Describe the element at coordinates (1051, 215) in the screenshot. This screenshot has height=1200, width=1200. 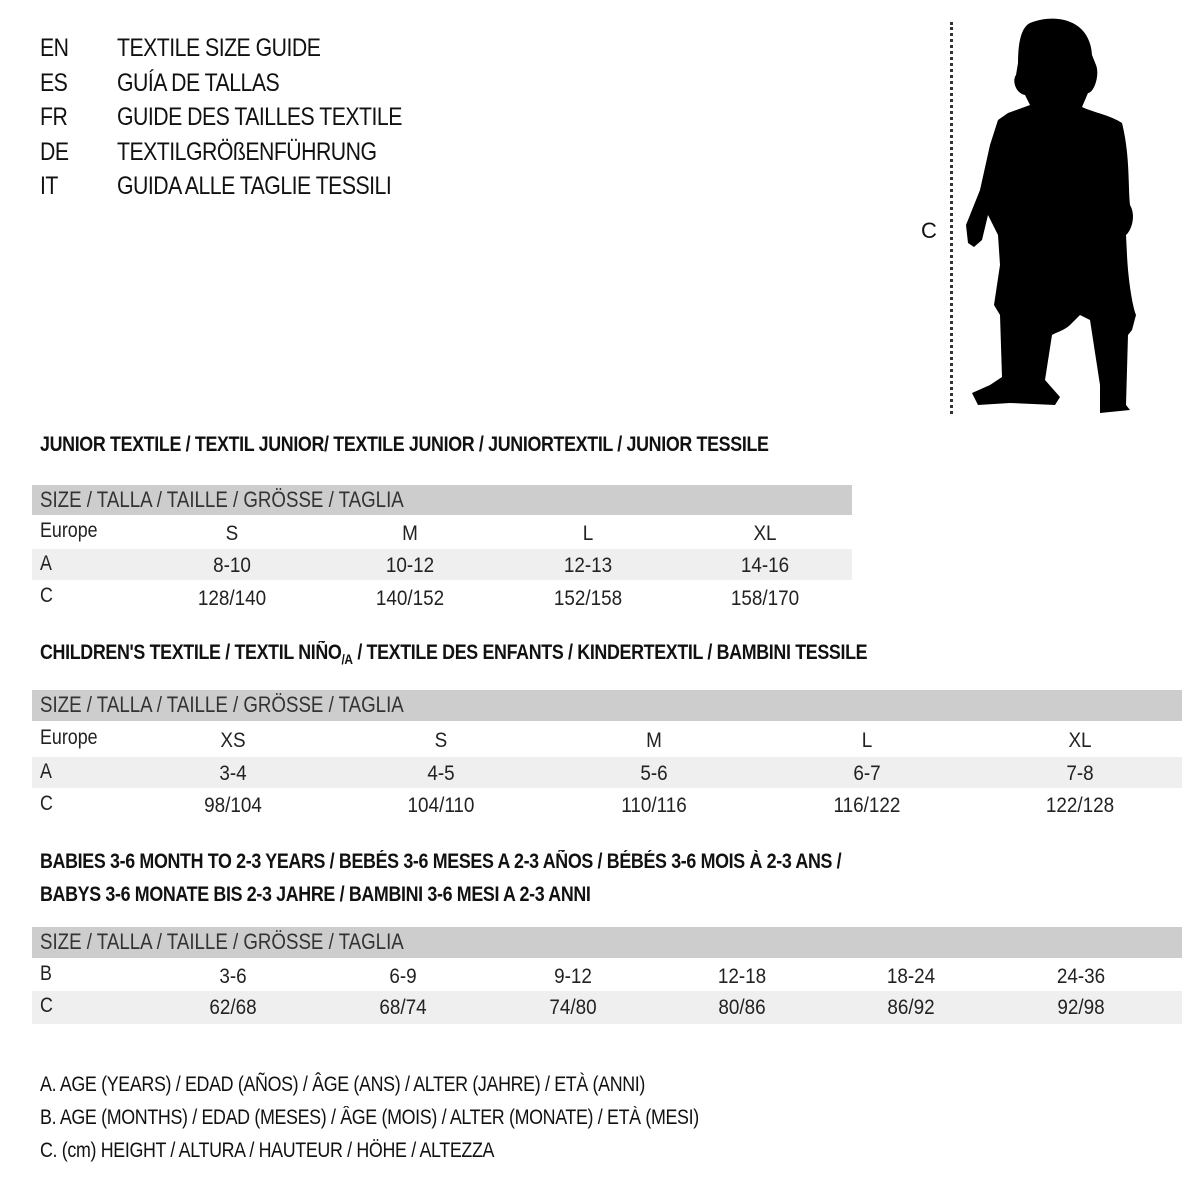
I see `child-silhouette-icon` at that location.